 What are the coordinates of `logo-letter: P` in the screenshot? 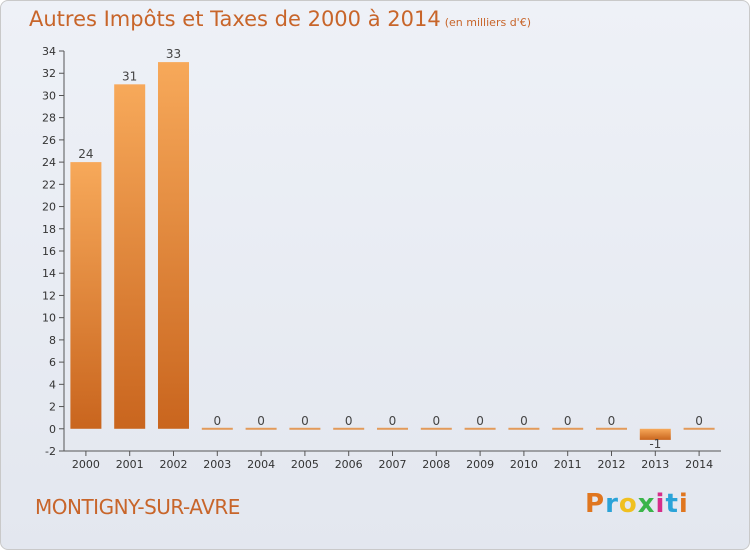 It's located at (595, 504).